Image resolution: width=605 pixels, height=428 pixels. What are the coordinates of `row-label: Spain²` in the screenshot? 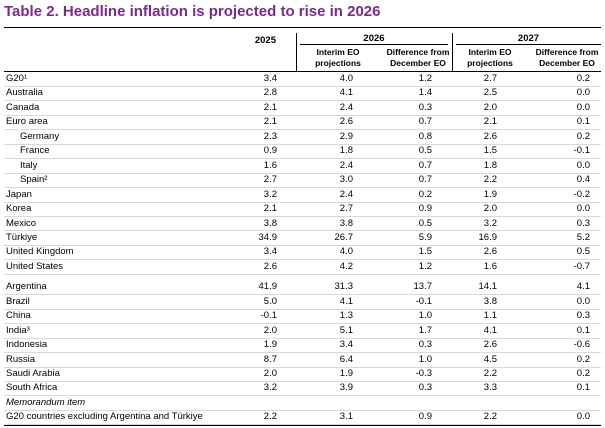 It's located at (34, 180).